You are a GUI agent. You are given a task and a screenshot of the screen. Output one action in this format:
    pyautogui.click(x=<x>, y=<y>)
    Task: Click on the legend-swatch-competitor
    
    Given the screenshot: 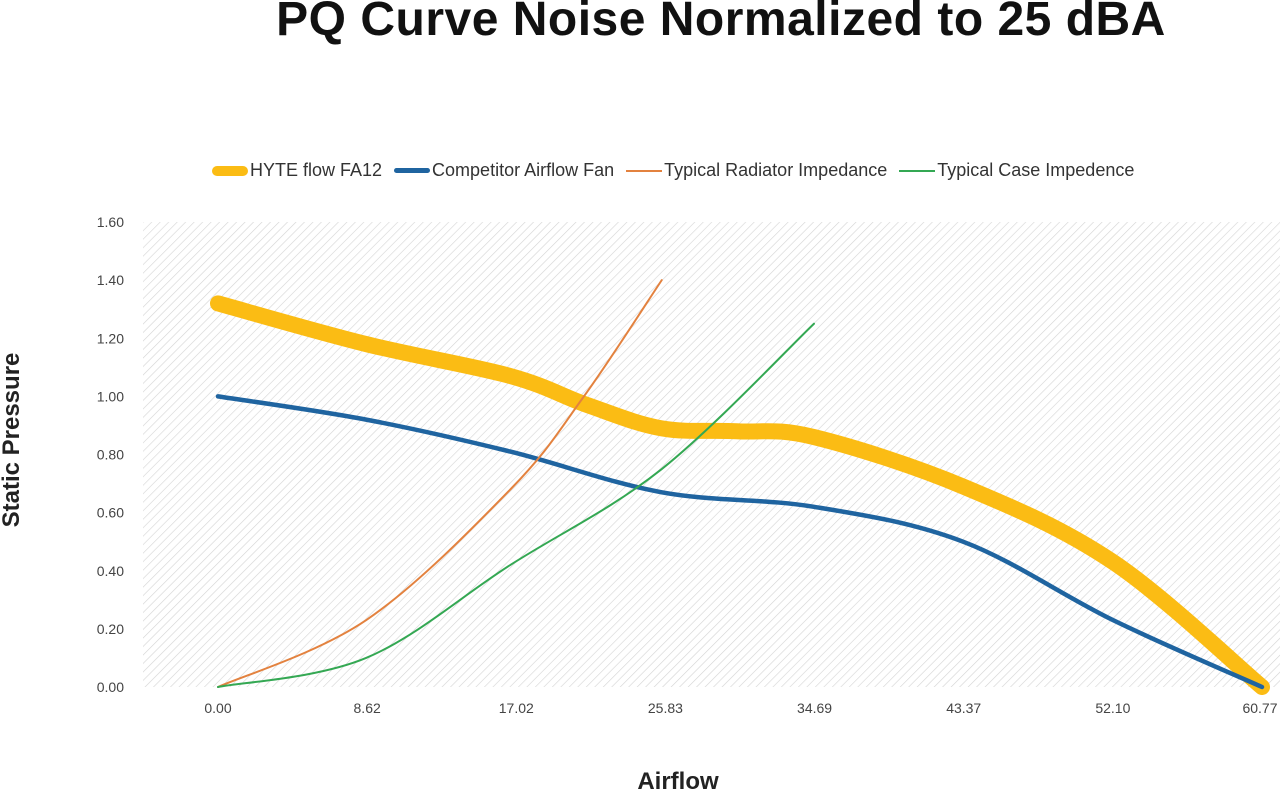 What is the action you would take?
    pyautogui.click(x=412, y=170)
    